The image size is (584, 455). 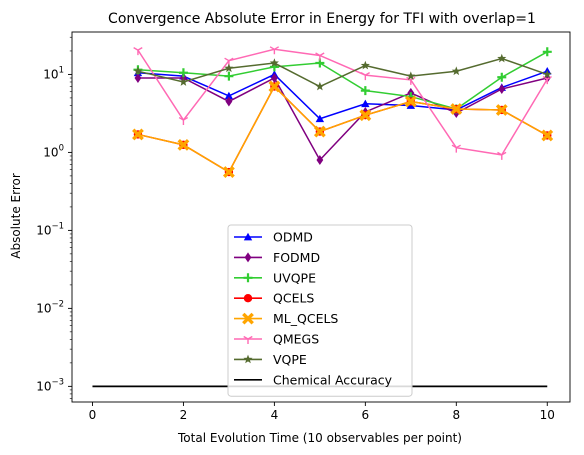 What do you see at coordinates (296, 339) in the screenshot?
I see `legend-label-qmegs: QMEGS` at bounding box center [296, 339].